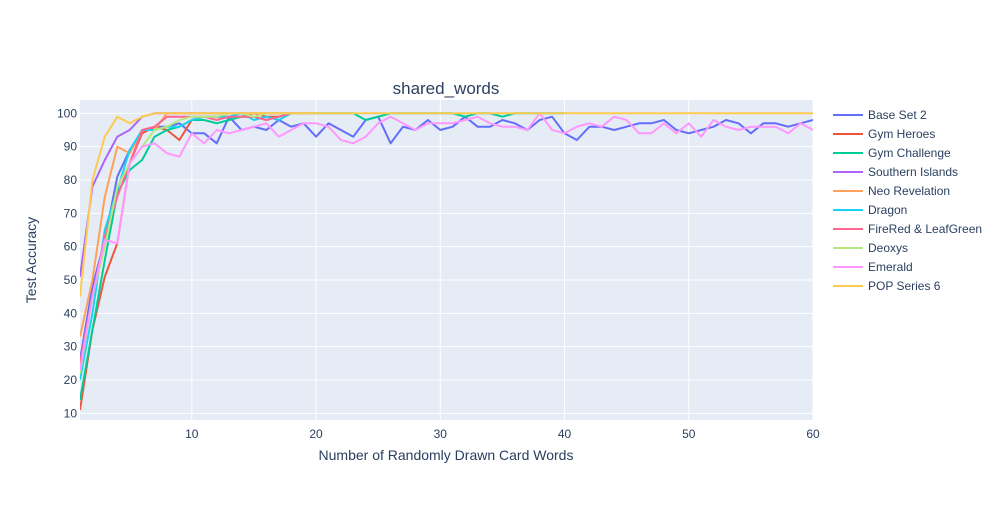  Describe the element at coordinates (904, 286) in the screenshot. I see `legend-label: POP Series 6` at that location.